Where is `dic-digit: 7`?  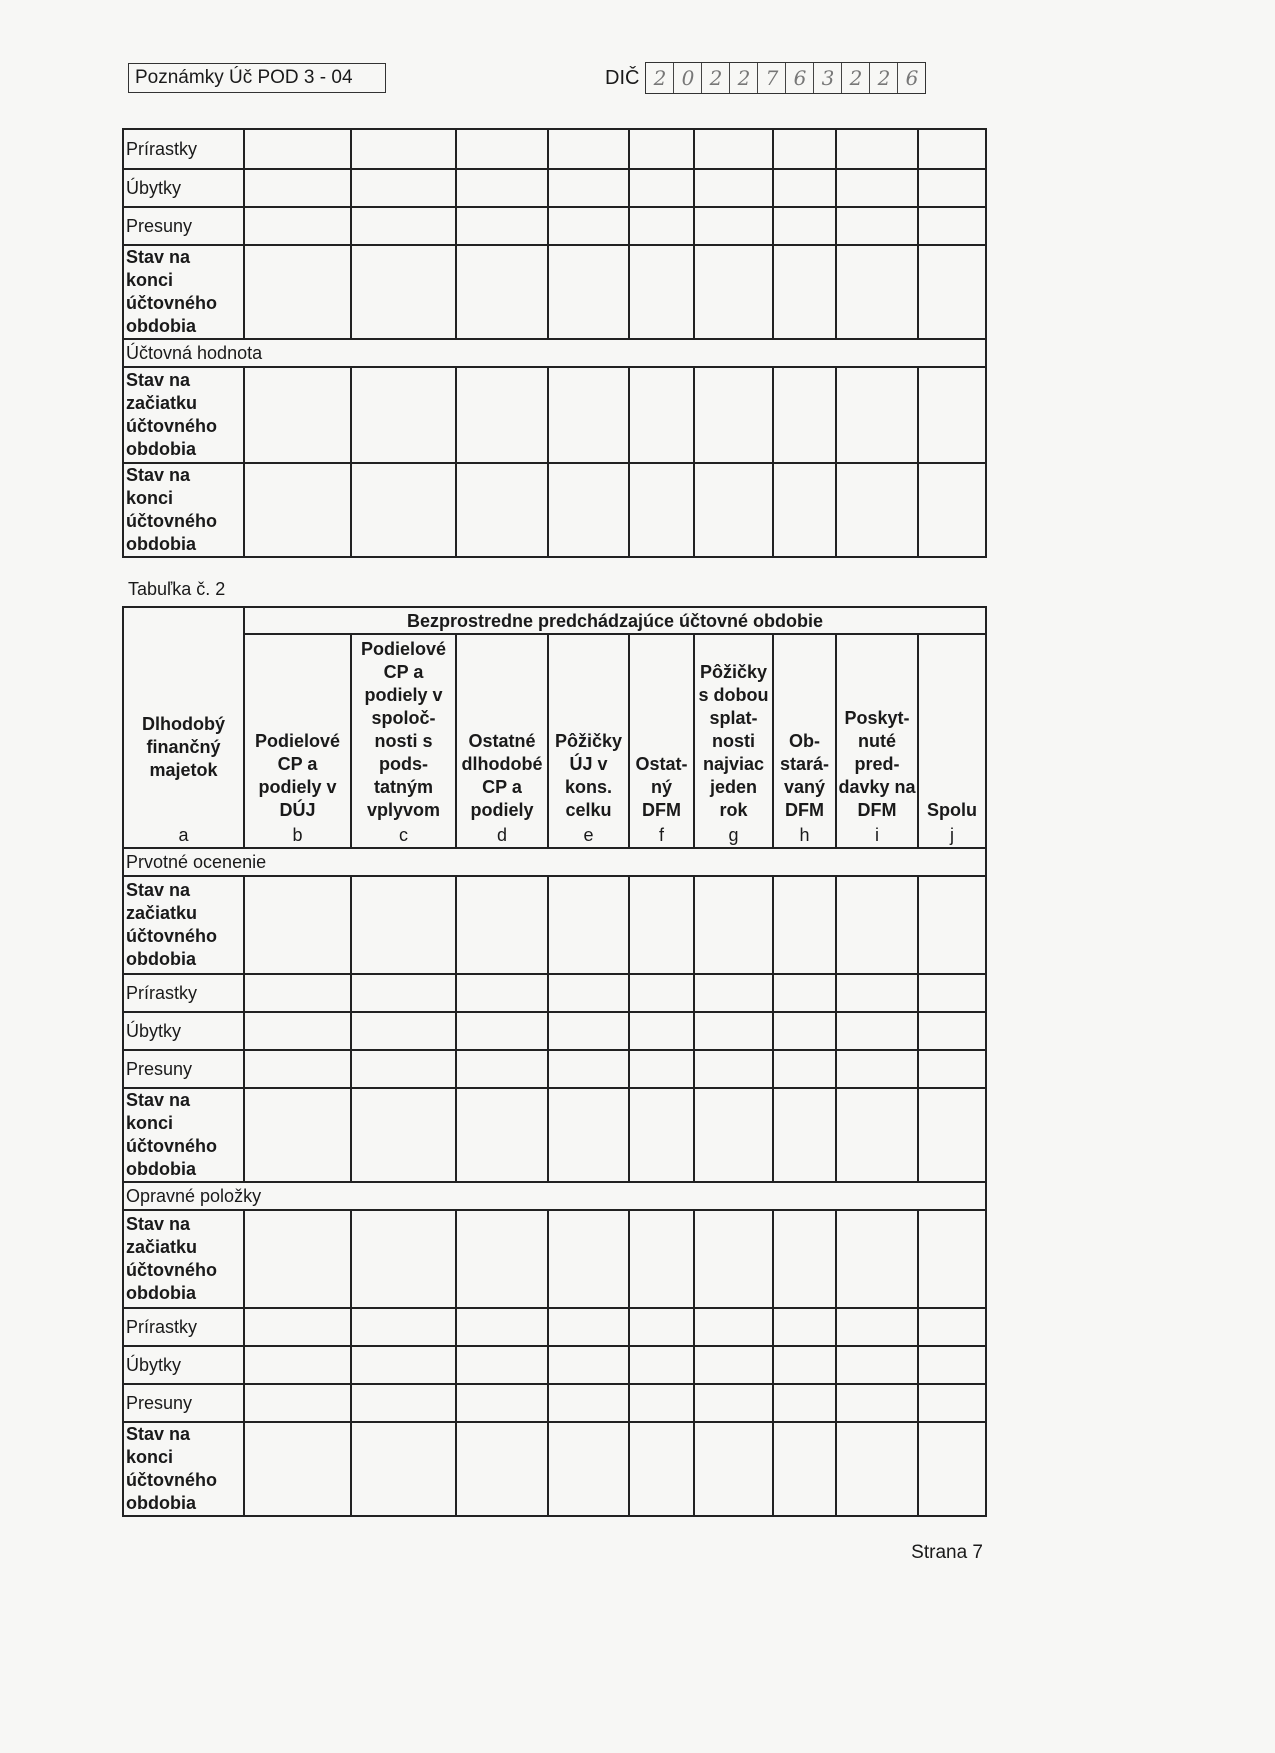 dic-digit: 7 is located at coordinates (772, 78).